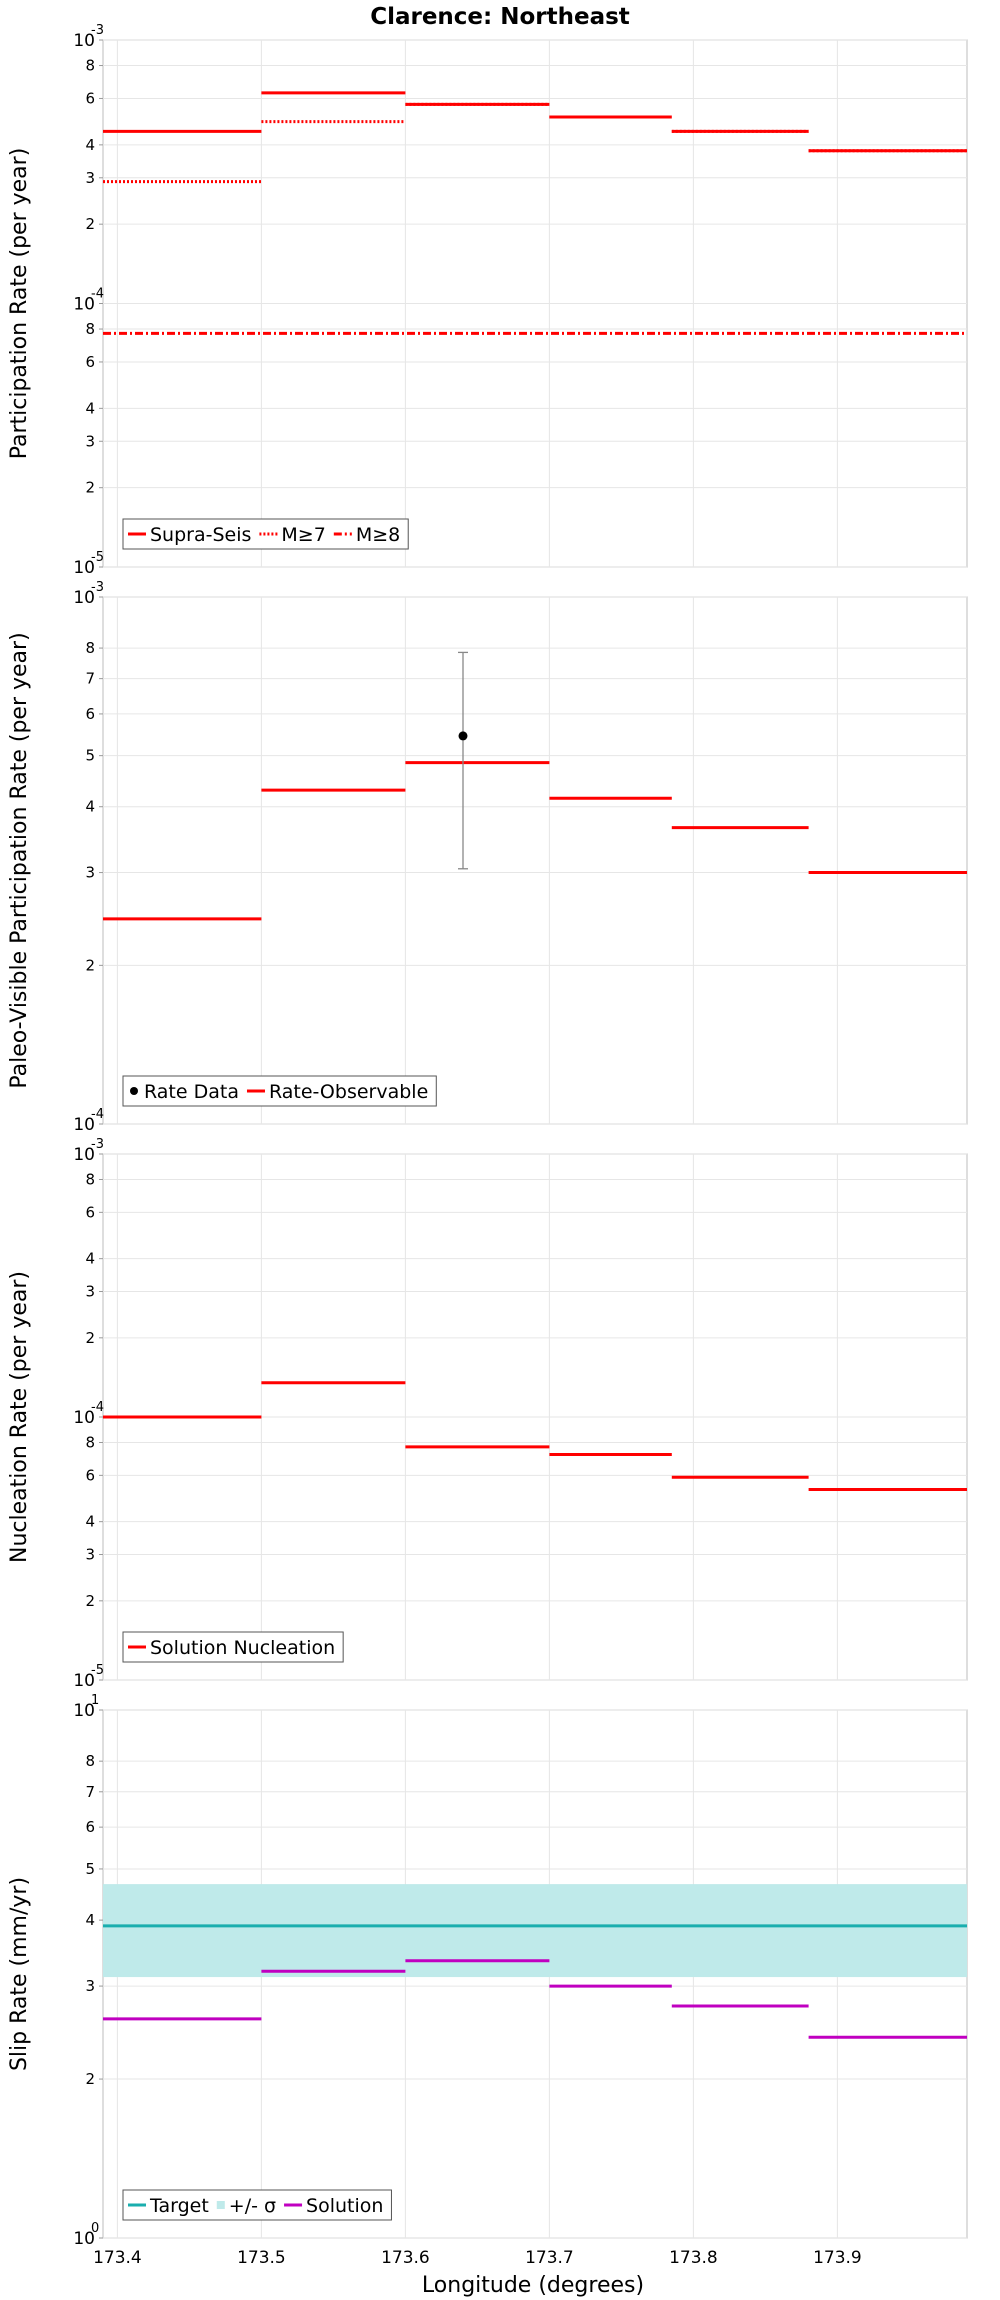  What do you see at coordinates (837, 2258) in the screenshot?
I see `x-tick-label: 173.9` at bounding box center [837, 2258].